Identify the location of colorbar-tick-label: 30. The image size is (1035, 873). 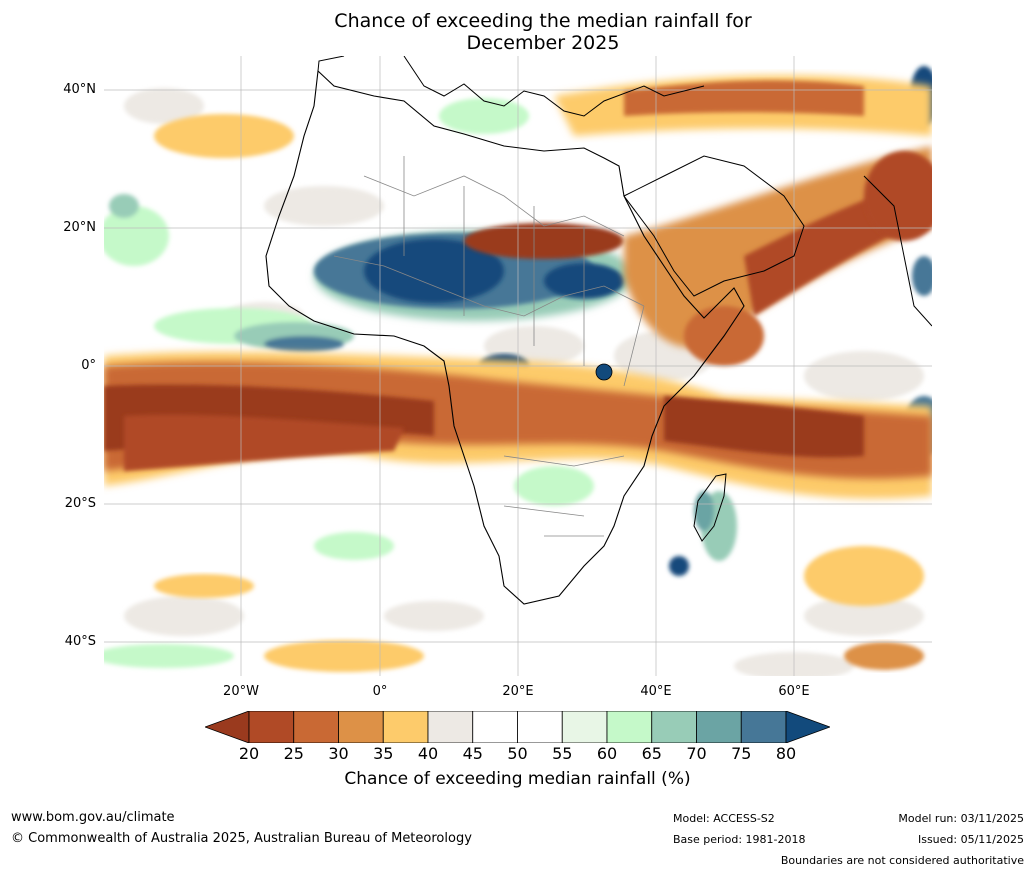
(338, 753).